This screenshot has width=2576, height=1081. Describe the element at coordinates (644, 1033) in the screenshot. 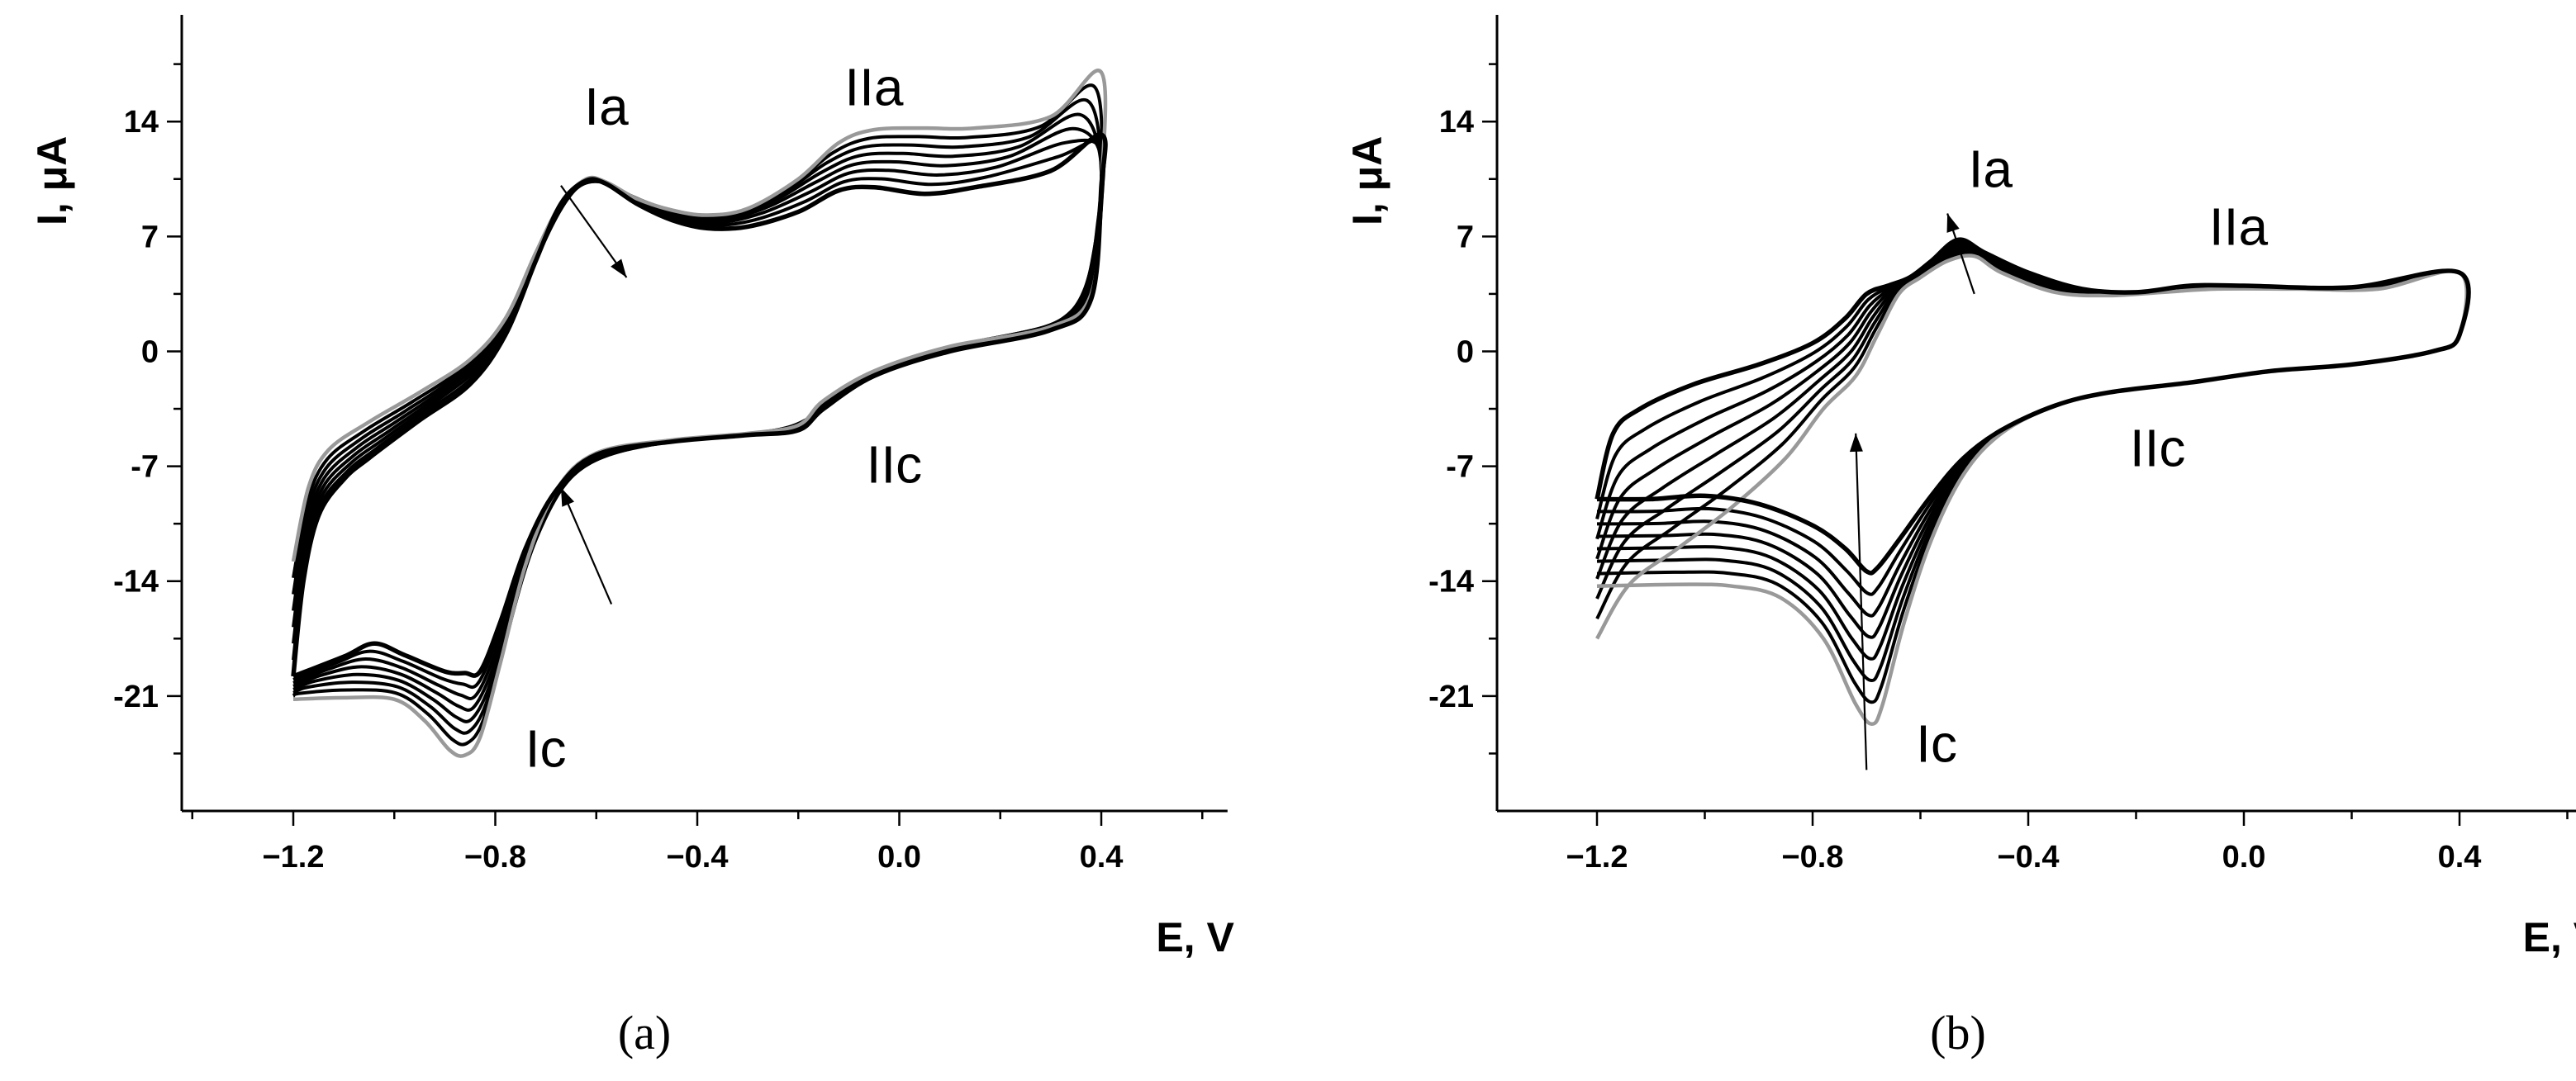

I see `panel-label: (a)` at that location.